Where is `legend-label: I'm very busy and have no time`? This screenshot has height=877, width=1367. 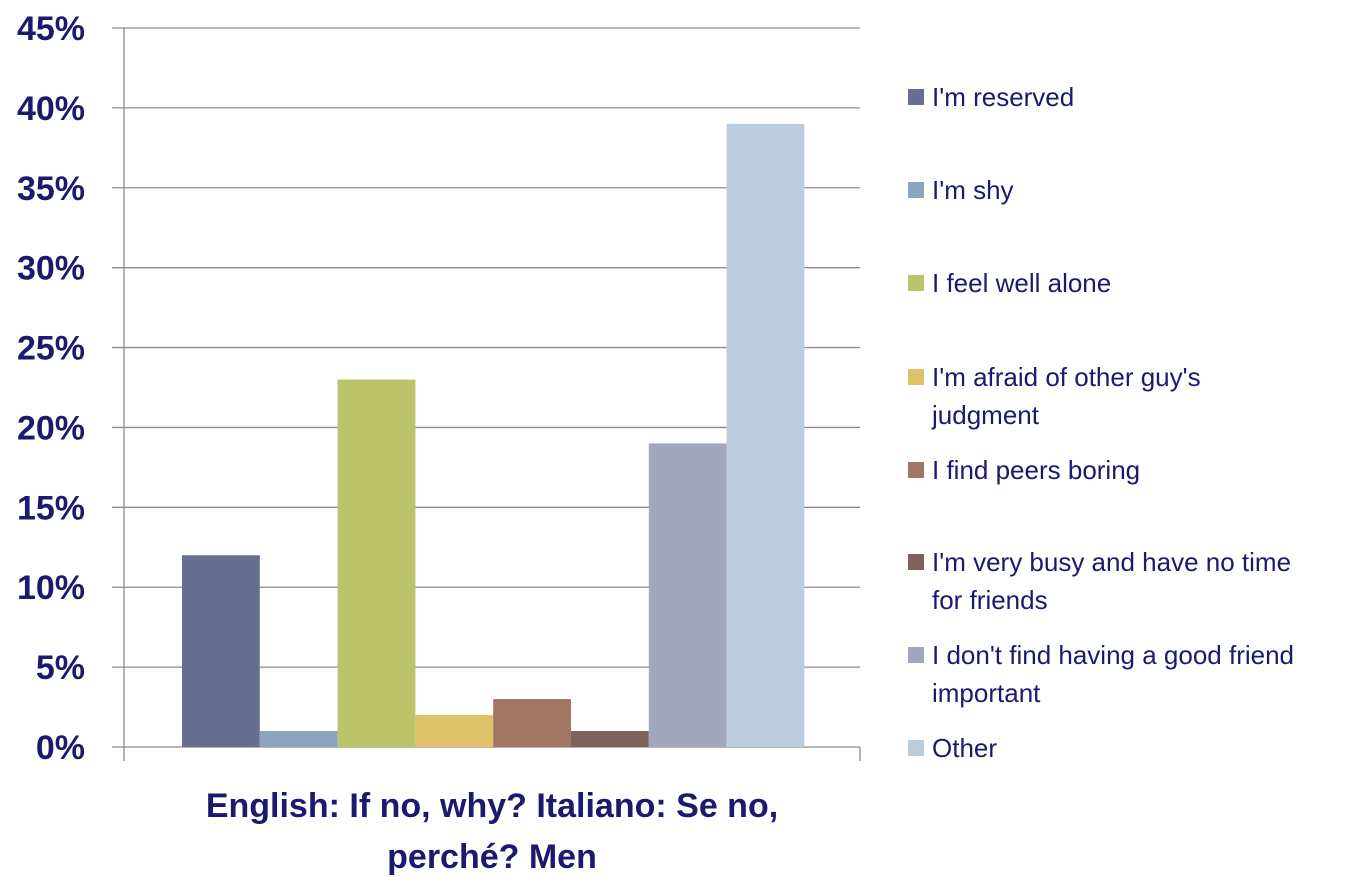
legend-label: I'm very busy and have no time is located at coordinates (1111, 562).